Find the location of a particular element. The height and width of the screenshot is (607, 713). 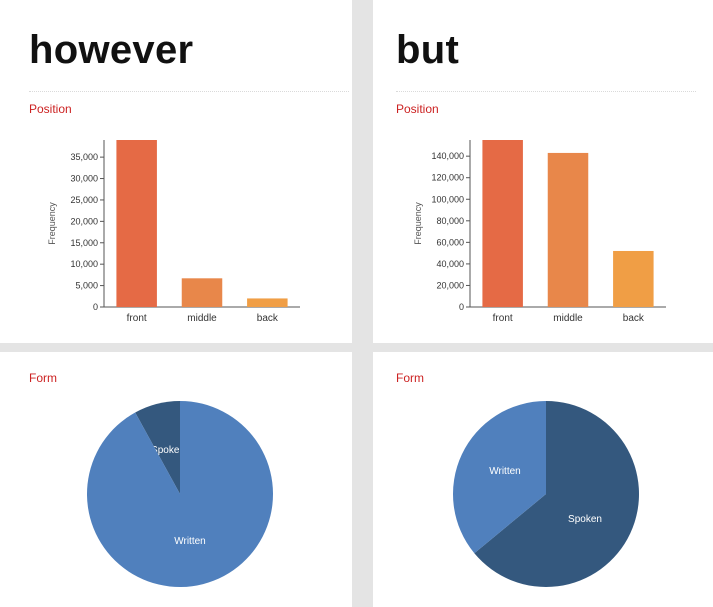

y-tick-label: 35,000 is located at coordinates (84, 157).